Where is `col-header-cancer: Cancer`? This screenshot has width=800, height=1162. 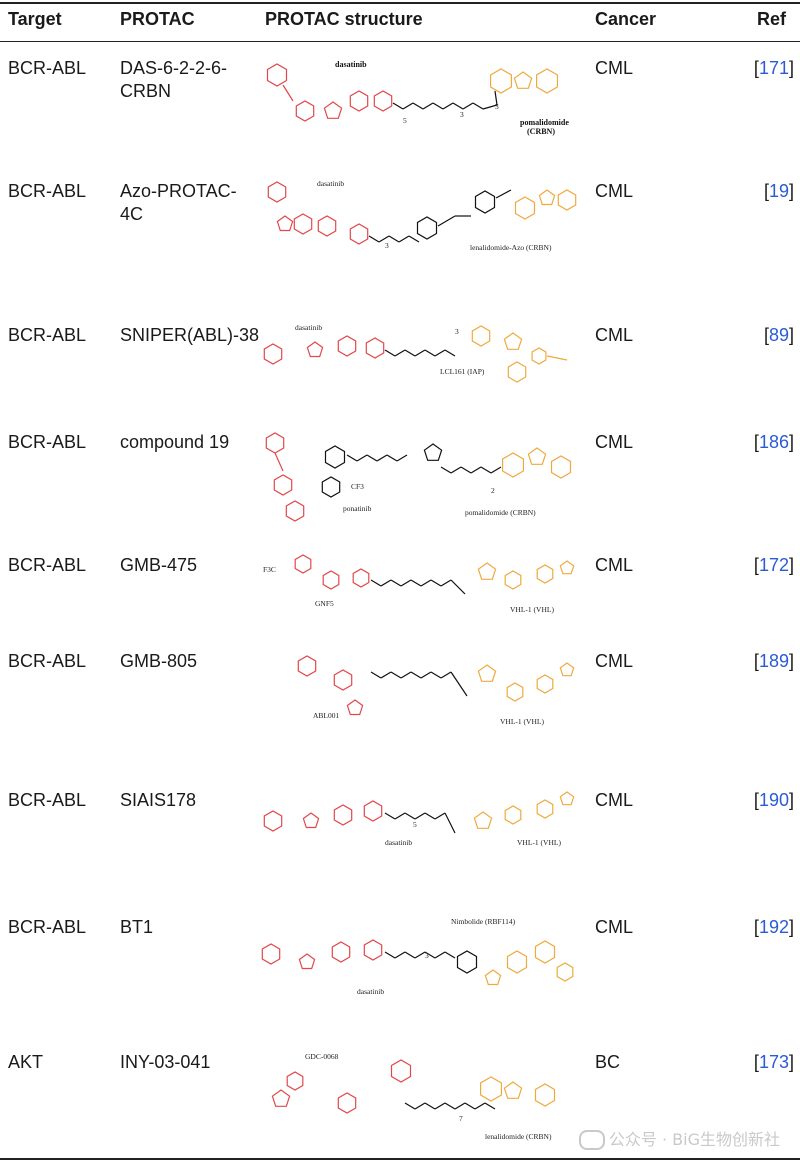 col-header-cancer: Cancer is located at coordinates (626, 19).